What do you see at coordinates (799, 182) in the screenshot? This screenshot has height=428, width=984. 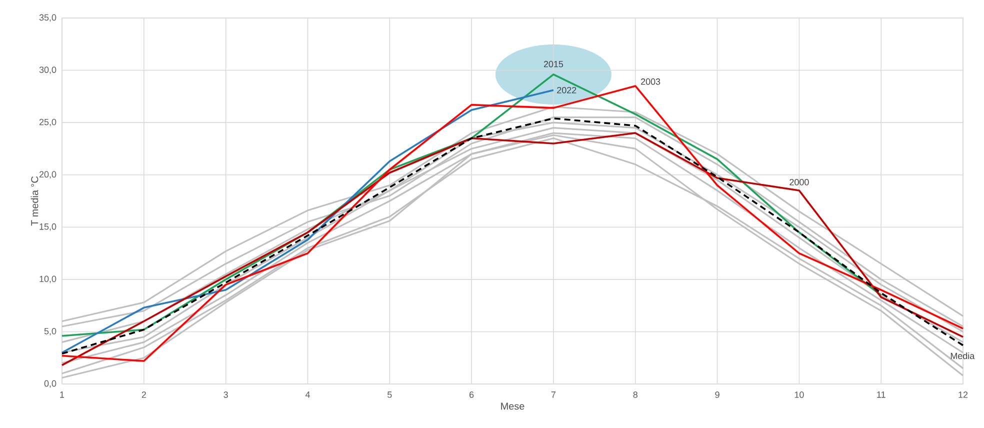 I see `series-label: 2000` at bounding box center [799, 182].